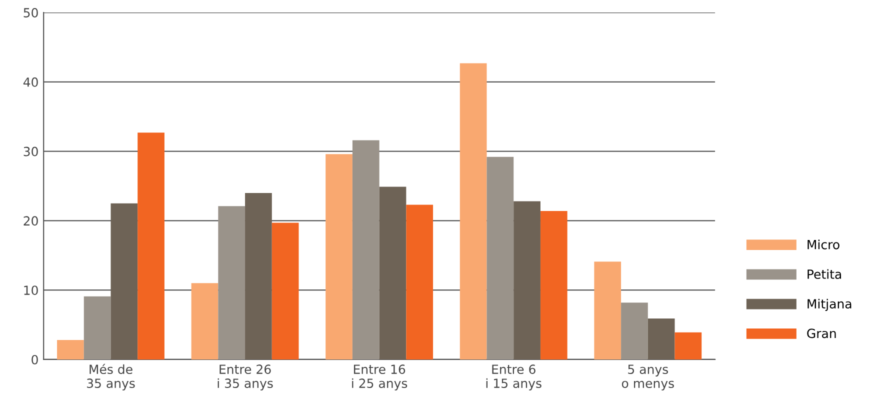  Describe the element at coordinates (111, 377) in the screenshot. I see `x-tick-label: Més de 35 anys` at that location.